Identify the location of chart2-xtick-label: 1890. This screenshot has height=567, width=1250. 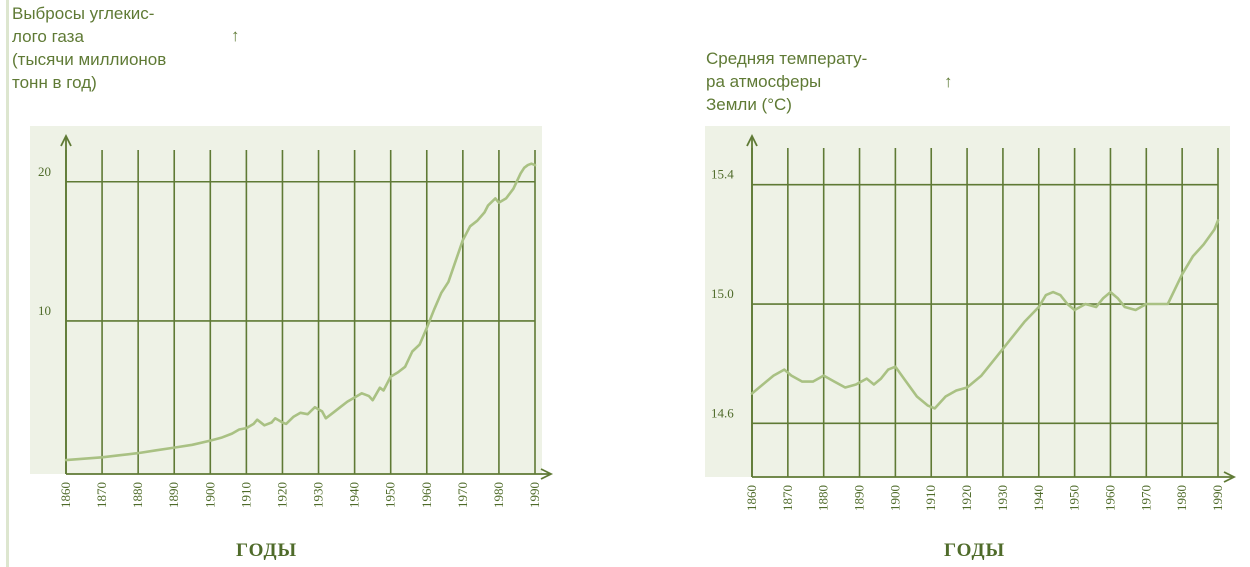
(859, 498).